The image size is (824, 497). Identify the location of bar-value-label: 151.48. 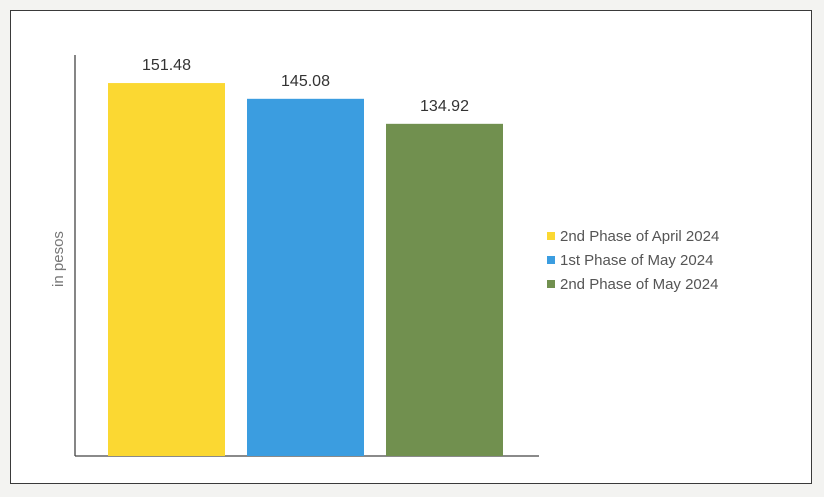
(166, 65).